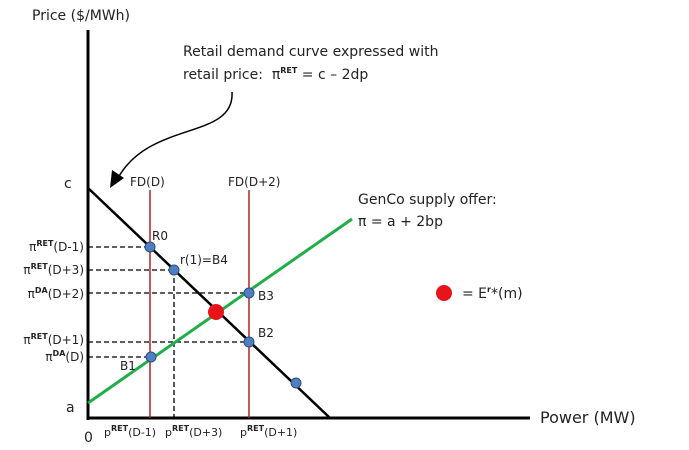 This screenshot has height=450, width=689. What do you see at coordinates (266, 333) in the screenshot?
I see `point-label: B2` at bounding box center [266, 333].